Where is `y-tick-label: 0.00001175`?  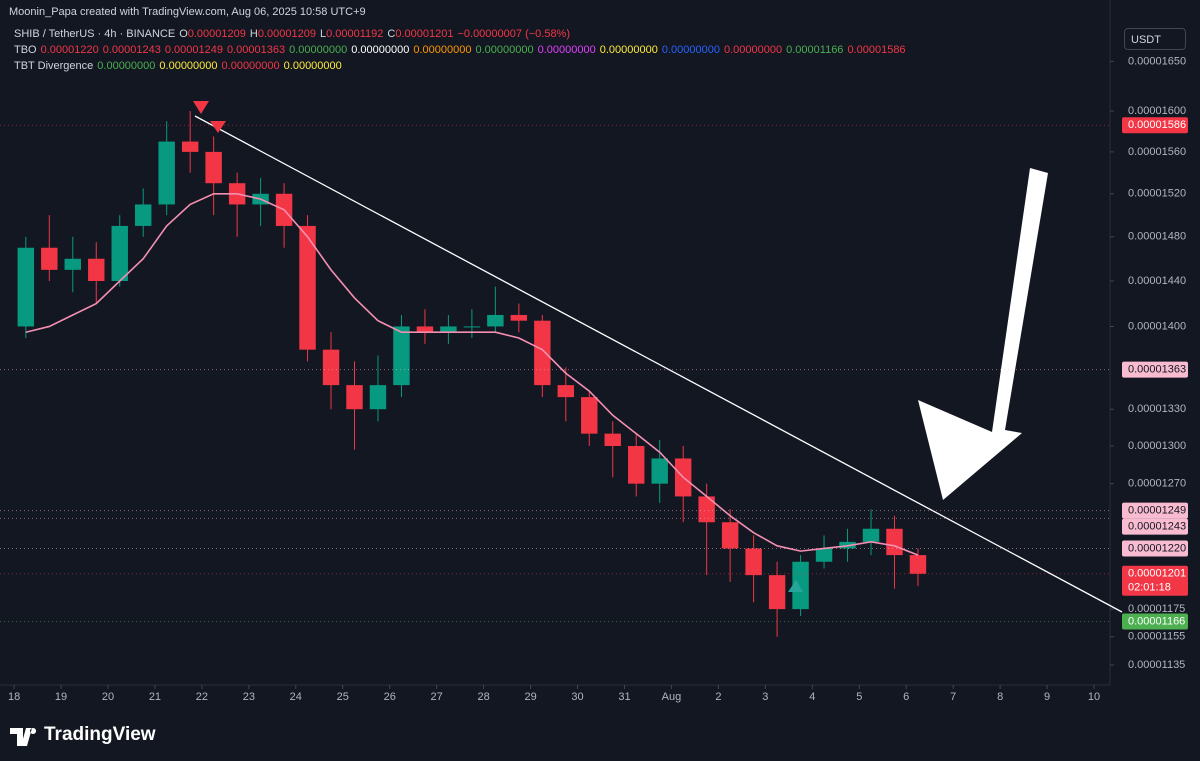 y-tick-label: 0.00001175 is located at coordinates (1156, 609).